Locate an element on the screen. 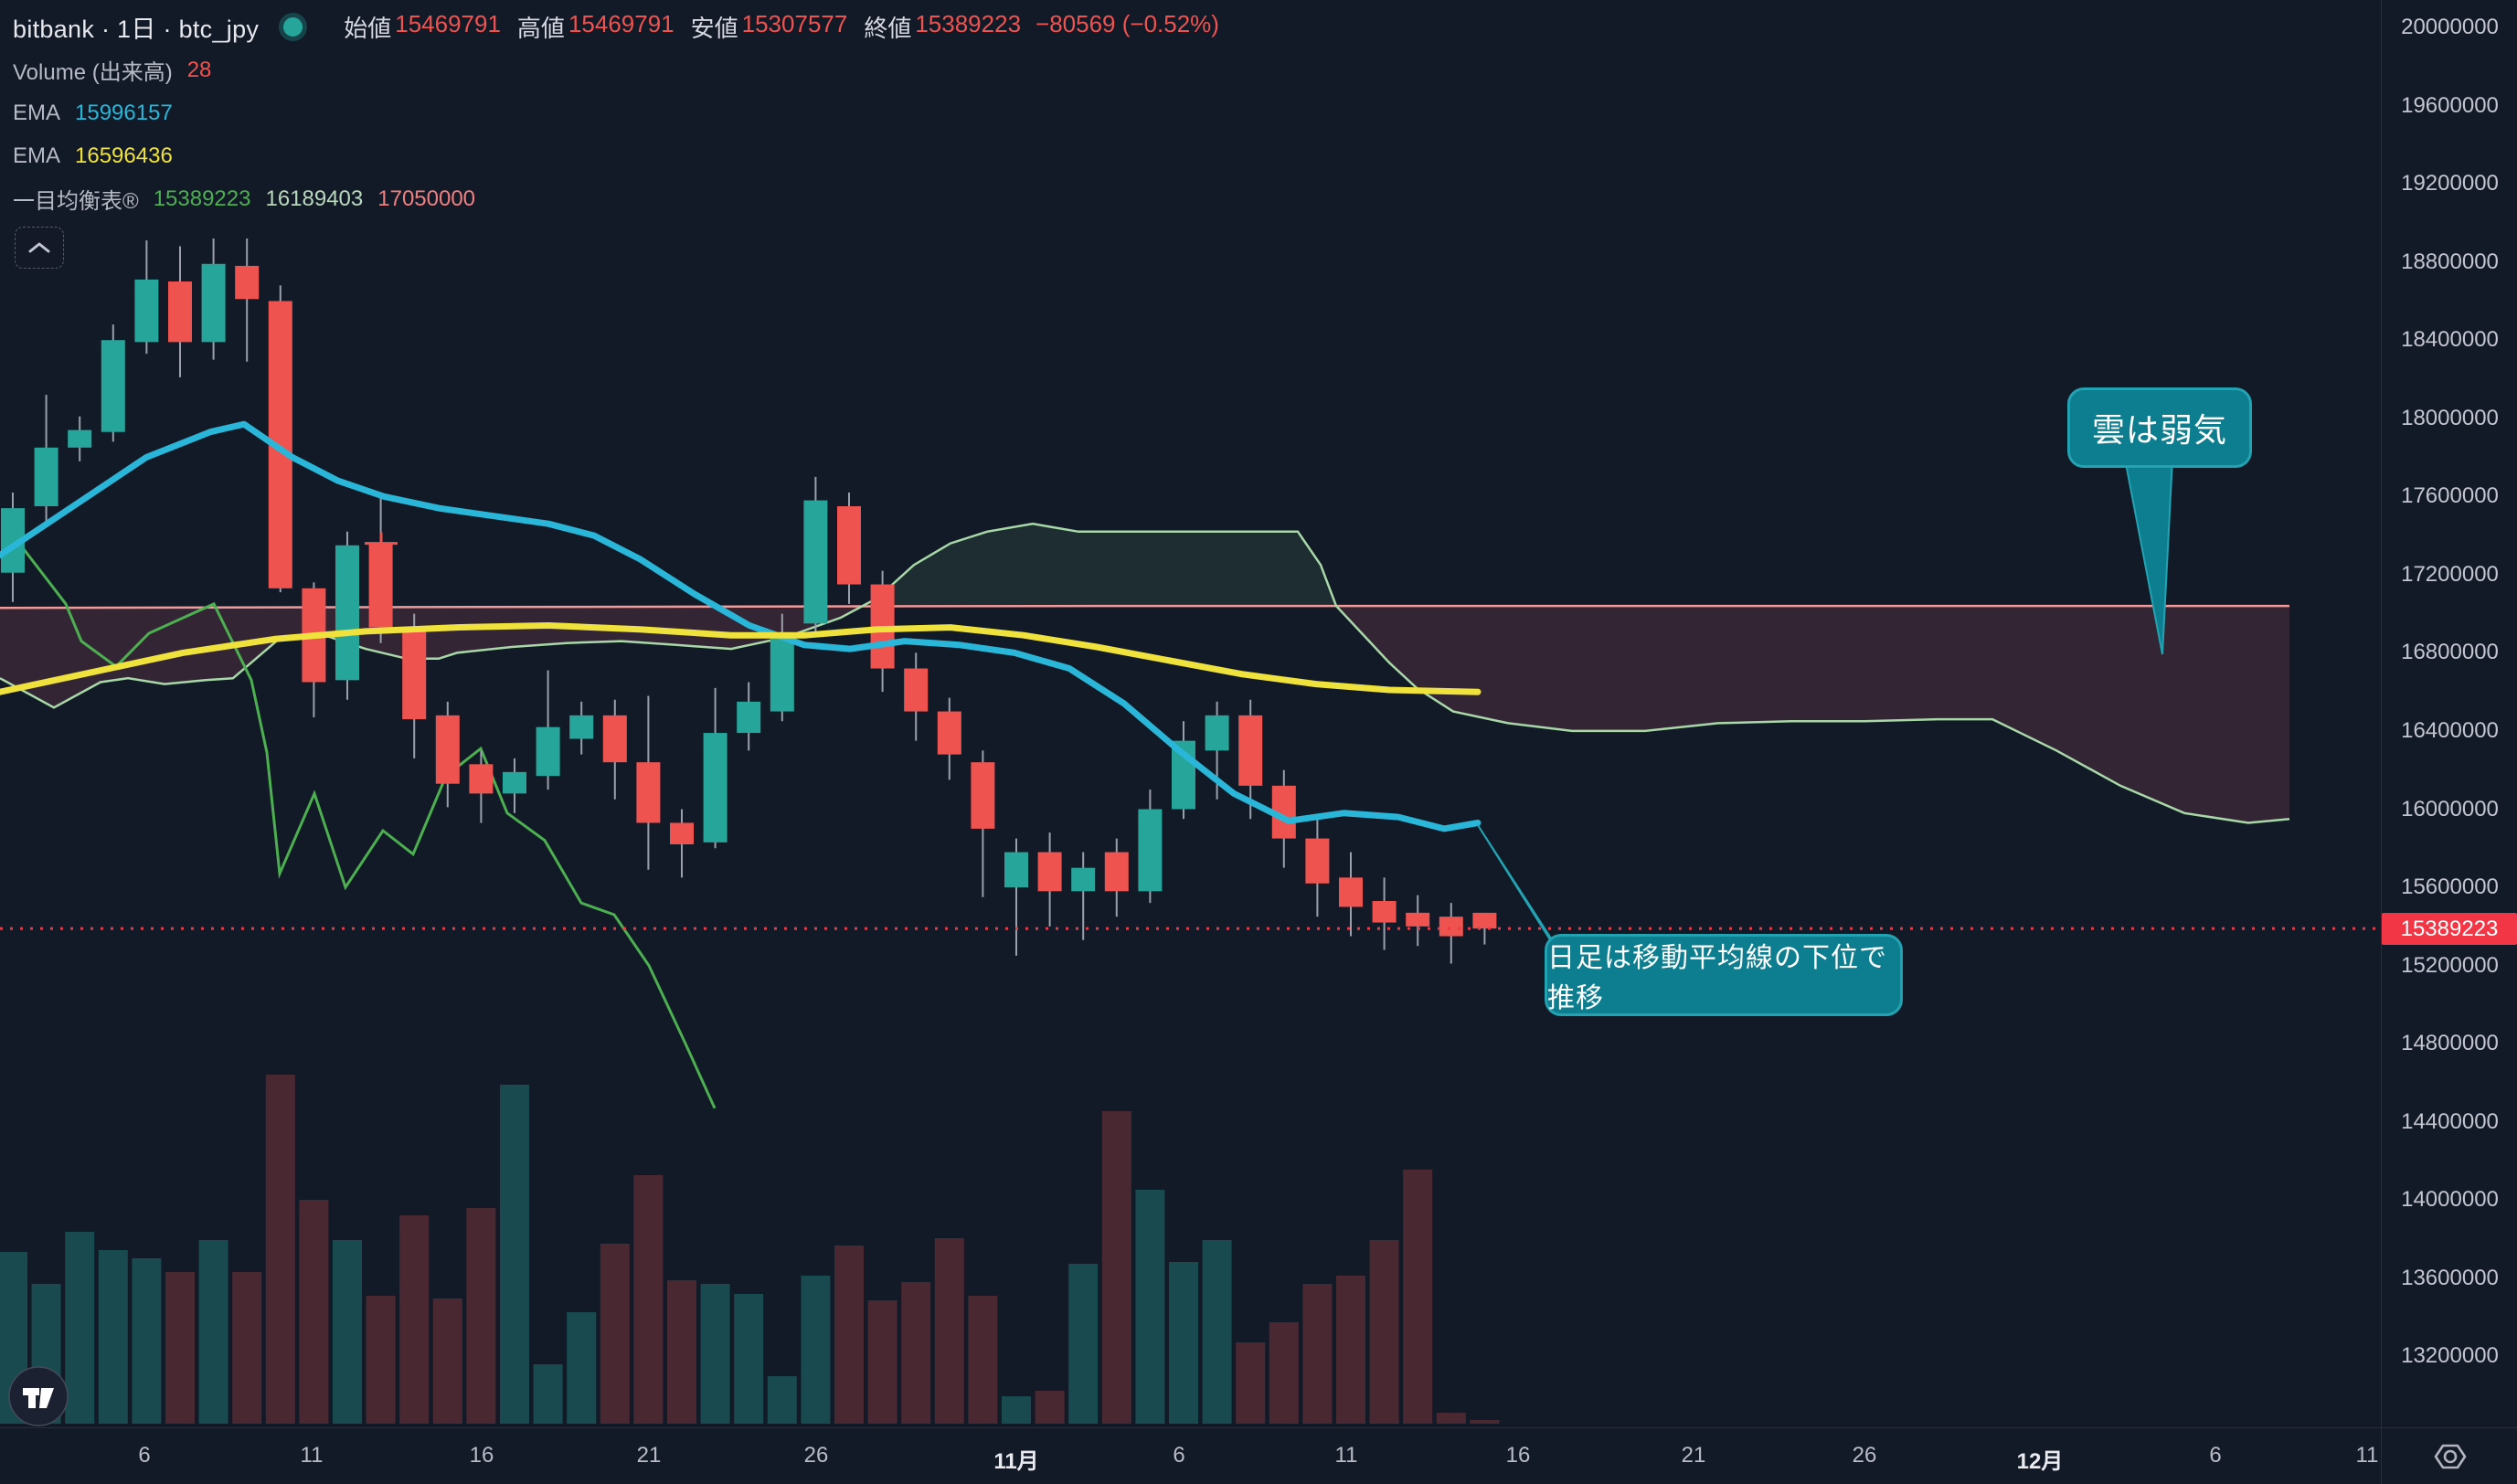 Image resolution: width=2517 pixels, height=1484 pixels. price-tick-label: 18000000 is located at coordinates (2450, 418).